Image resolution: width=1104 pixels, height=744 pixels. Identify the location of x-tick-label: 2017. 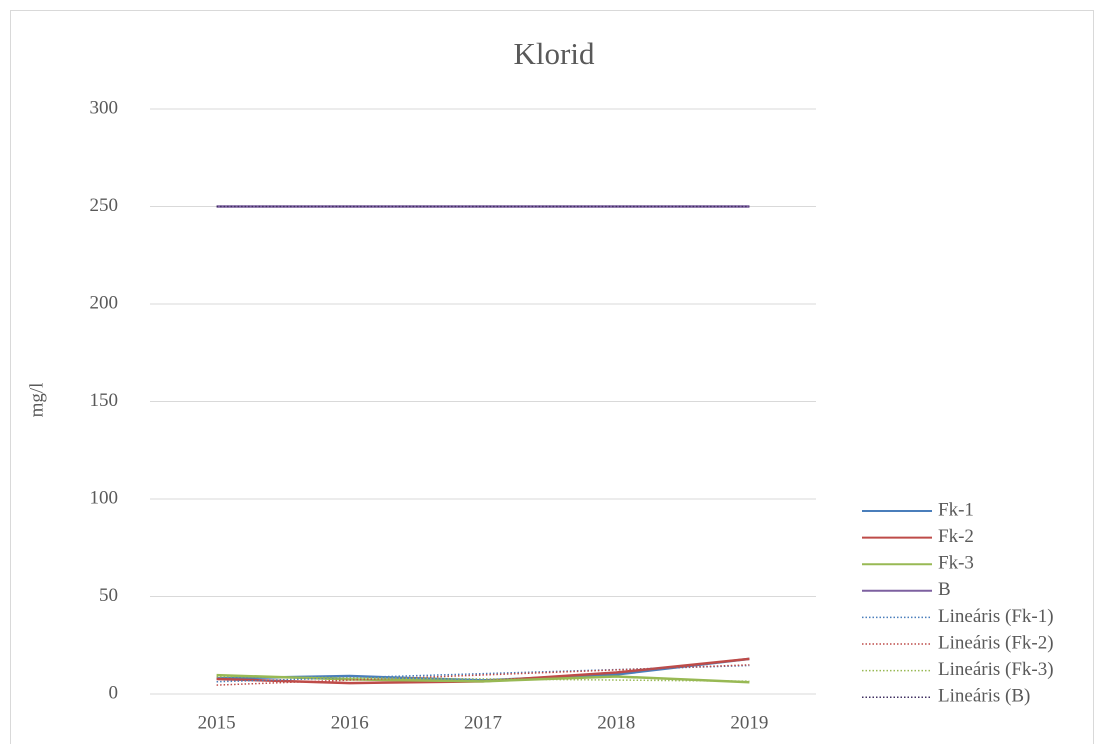
(483, 722).